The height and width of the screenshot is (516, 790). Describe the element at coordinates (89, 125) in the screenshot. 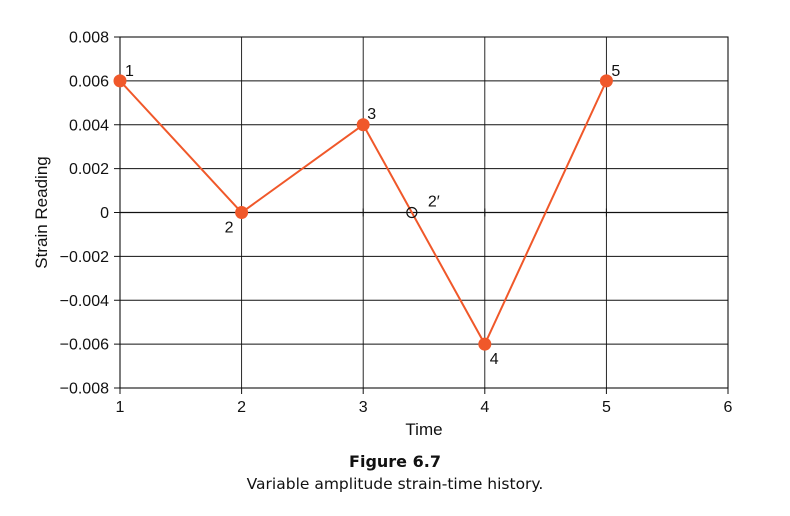

I see `y-tick-label: 0.004` at that location.